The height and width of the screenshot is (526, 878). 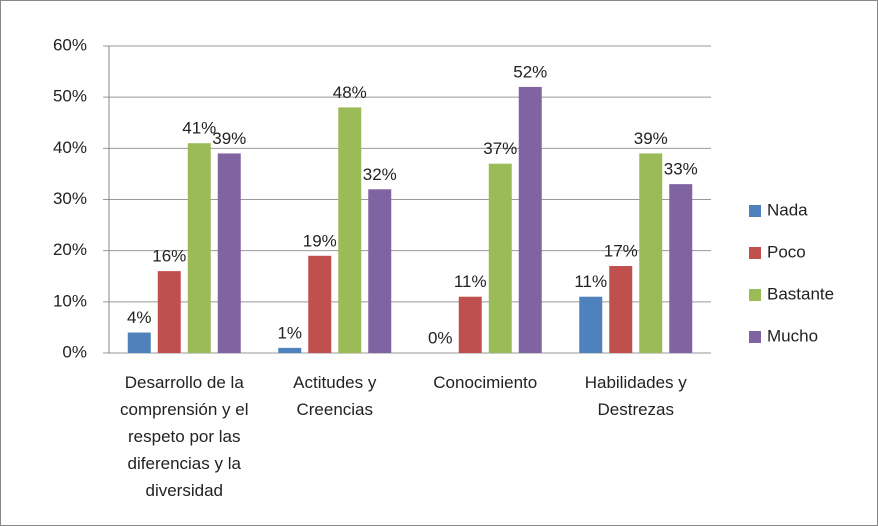 What do you see at coordinates (792, 335) in the screenshot?
I see `legend-label: Mucho` at bounding box center [792, 335].